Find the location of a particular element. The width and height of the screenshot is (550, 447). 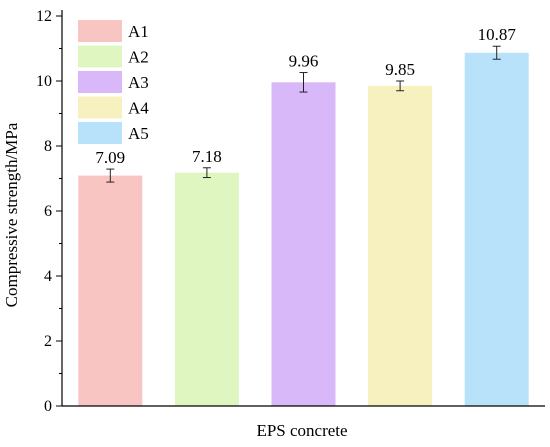

bar-a5 is located at coordinates (496, 229).